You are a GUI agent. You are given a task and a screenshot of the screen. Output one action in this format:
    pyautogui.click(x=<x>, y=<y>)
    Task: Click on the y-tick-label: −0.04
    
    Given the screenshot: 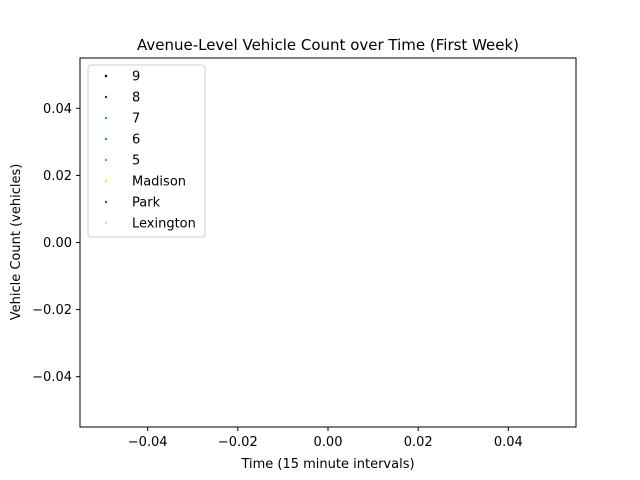 What is the action you would take?
    pyautogui.click(x=52, y=377)
    